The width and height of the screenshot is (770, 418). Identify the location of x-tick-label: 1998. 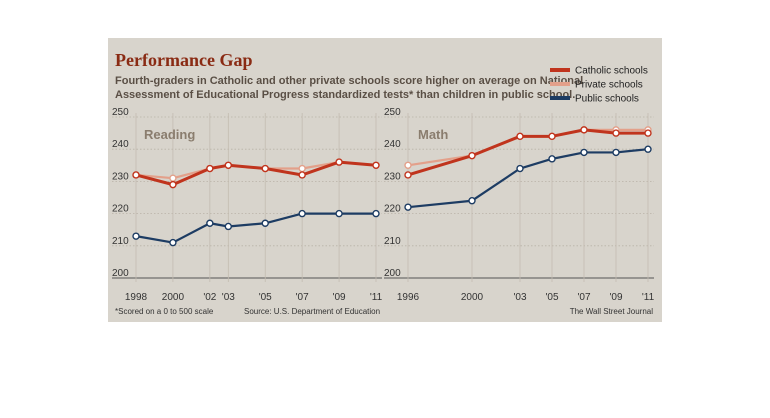
(136, 297).